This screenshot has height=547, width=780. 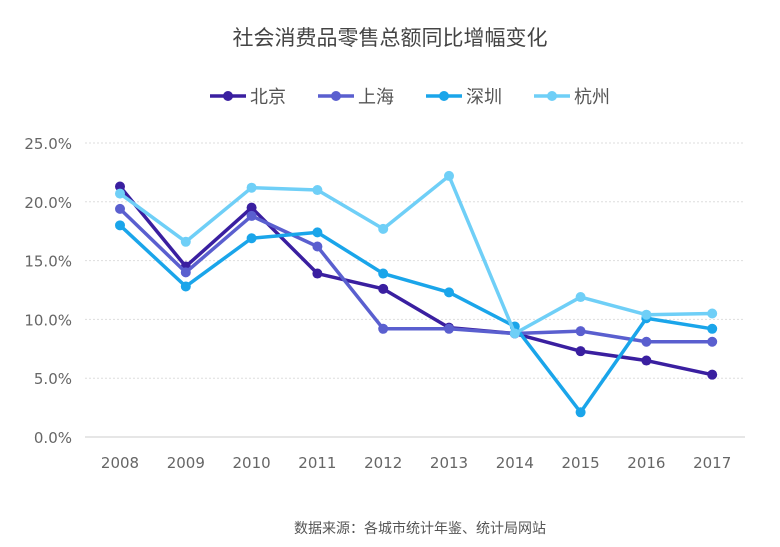 What do you see at coordinates (48, 262) in the screenshot?
I see `y-tick-label: 15.0%` at bounding box center [48, 262].